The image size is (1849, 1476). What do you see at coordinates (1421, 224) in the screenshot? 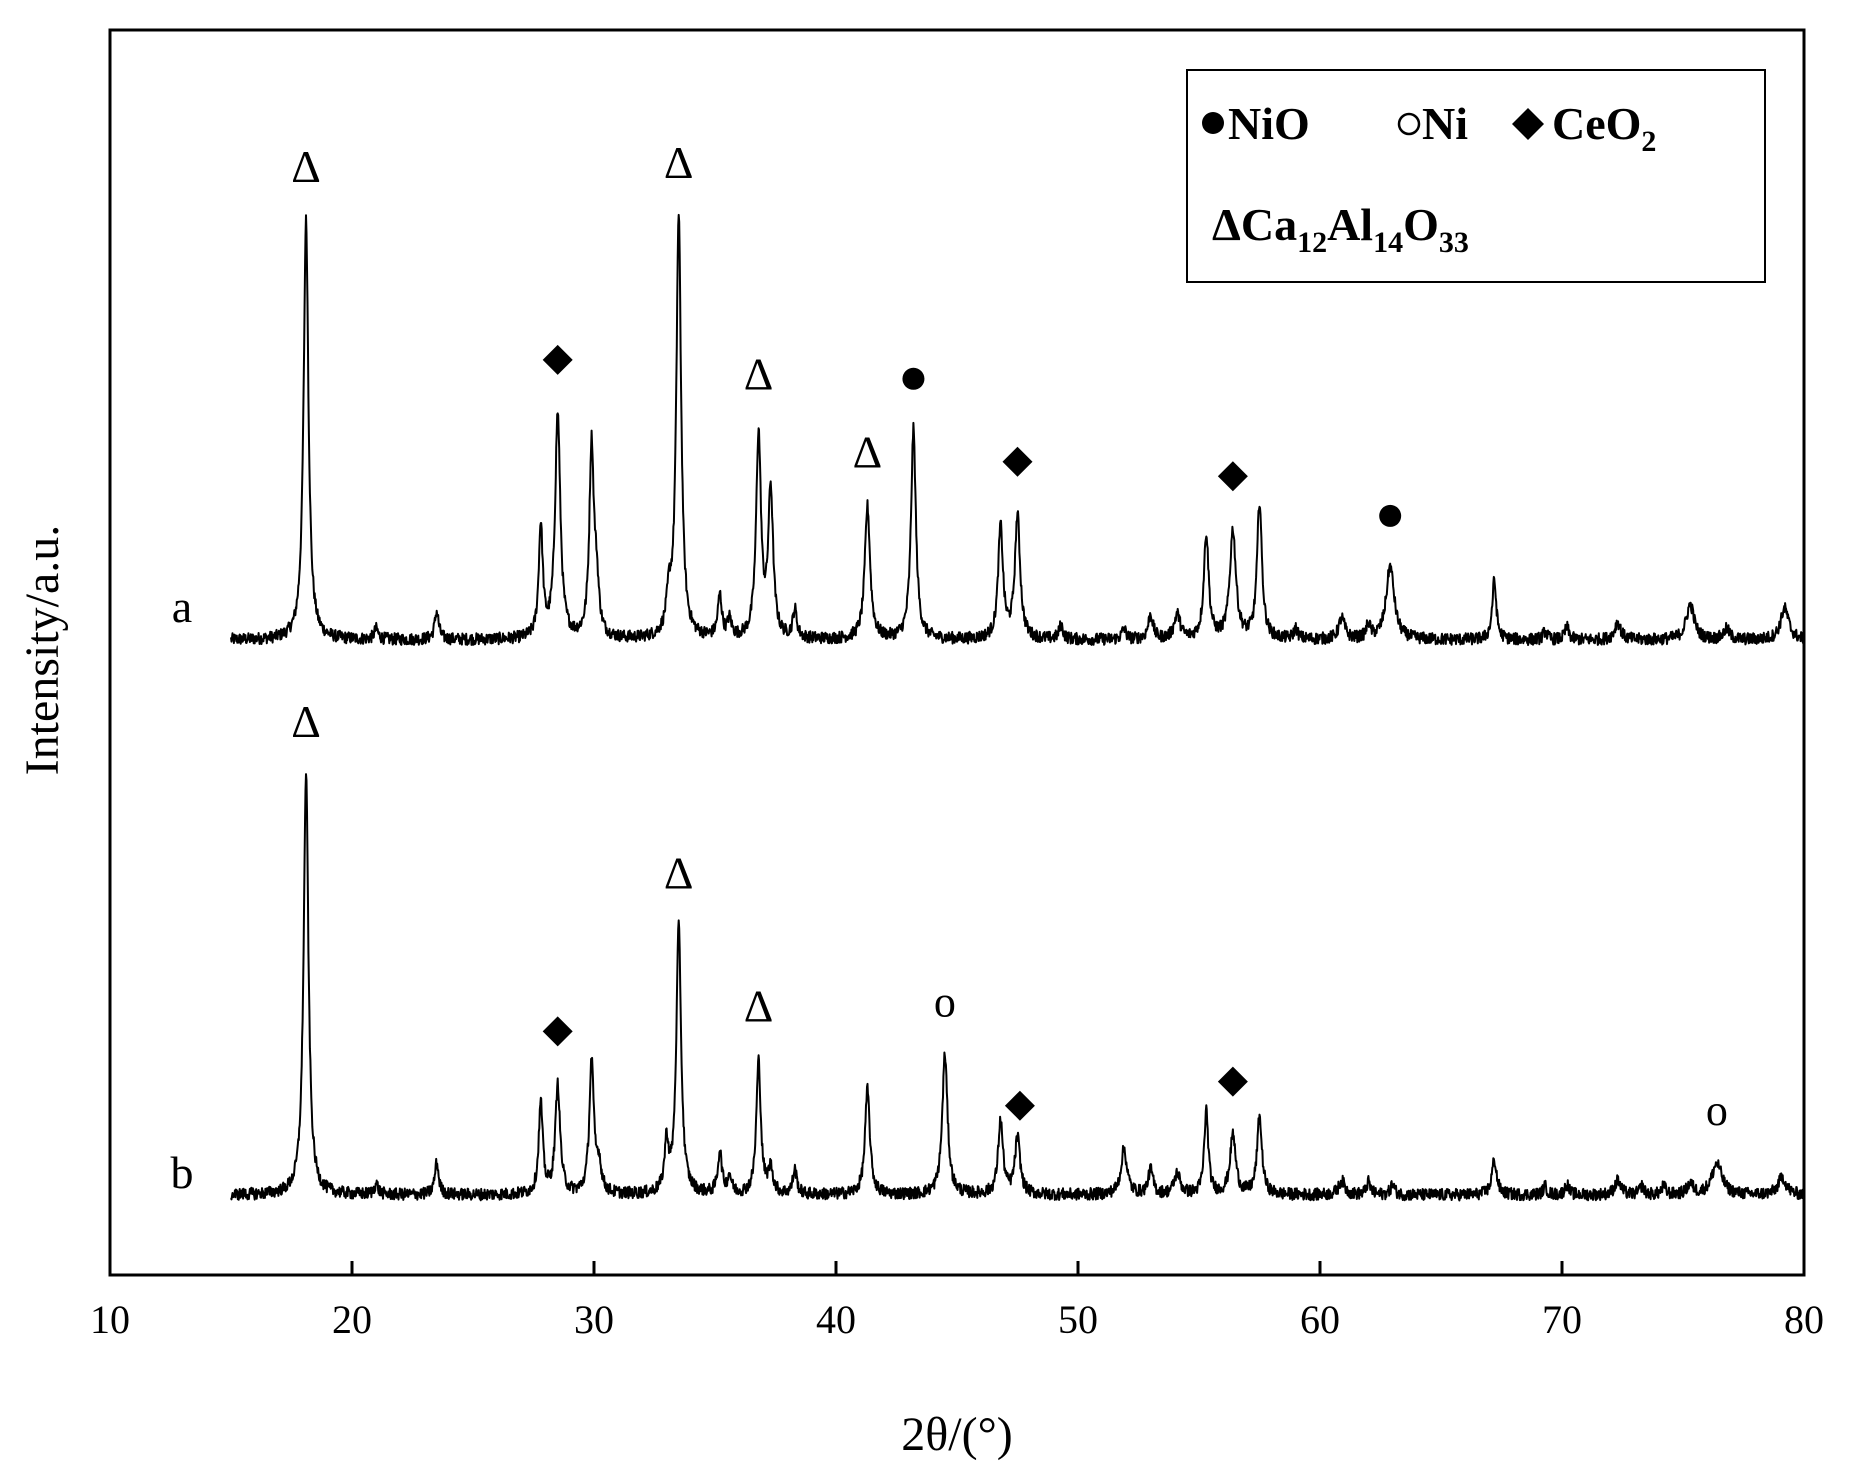
I see `legend-o: O` at bounding box center [1421, 224].